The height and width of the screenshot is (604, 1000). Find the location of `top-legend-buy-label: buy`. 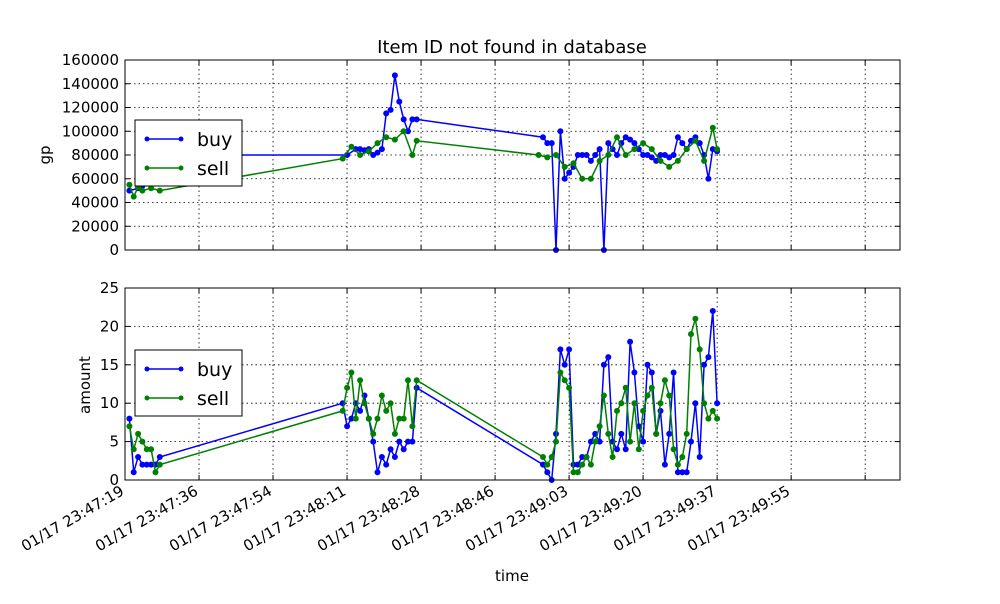

top-legend-buy-label: buy is located at coordinates (214, 140).